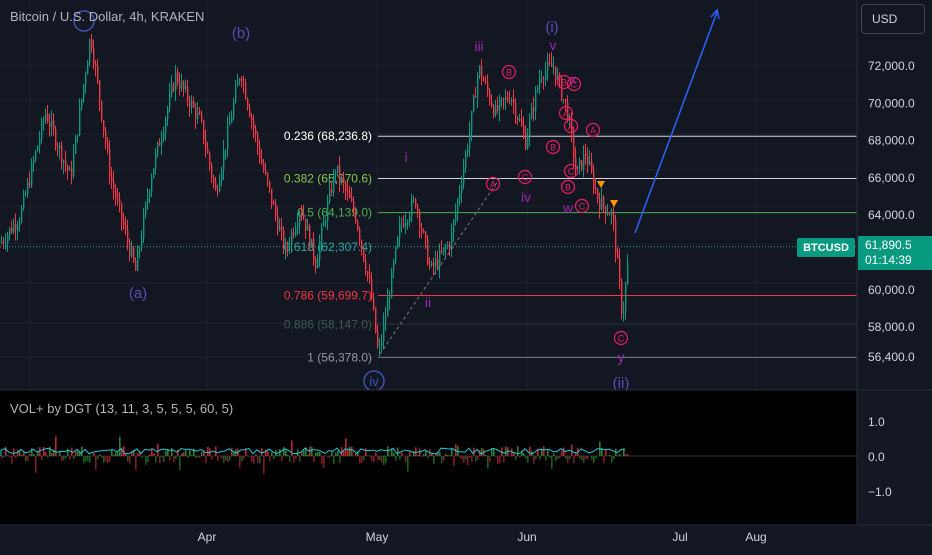  I want to click on wave-label-minor: A, so click(493, 185).